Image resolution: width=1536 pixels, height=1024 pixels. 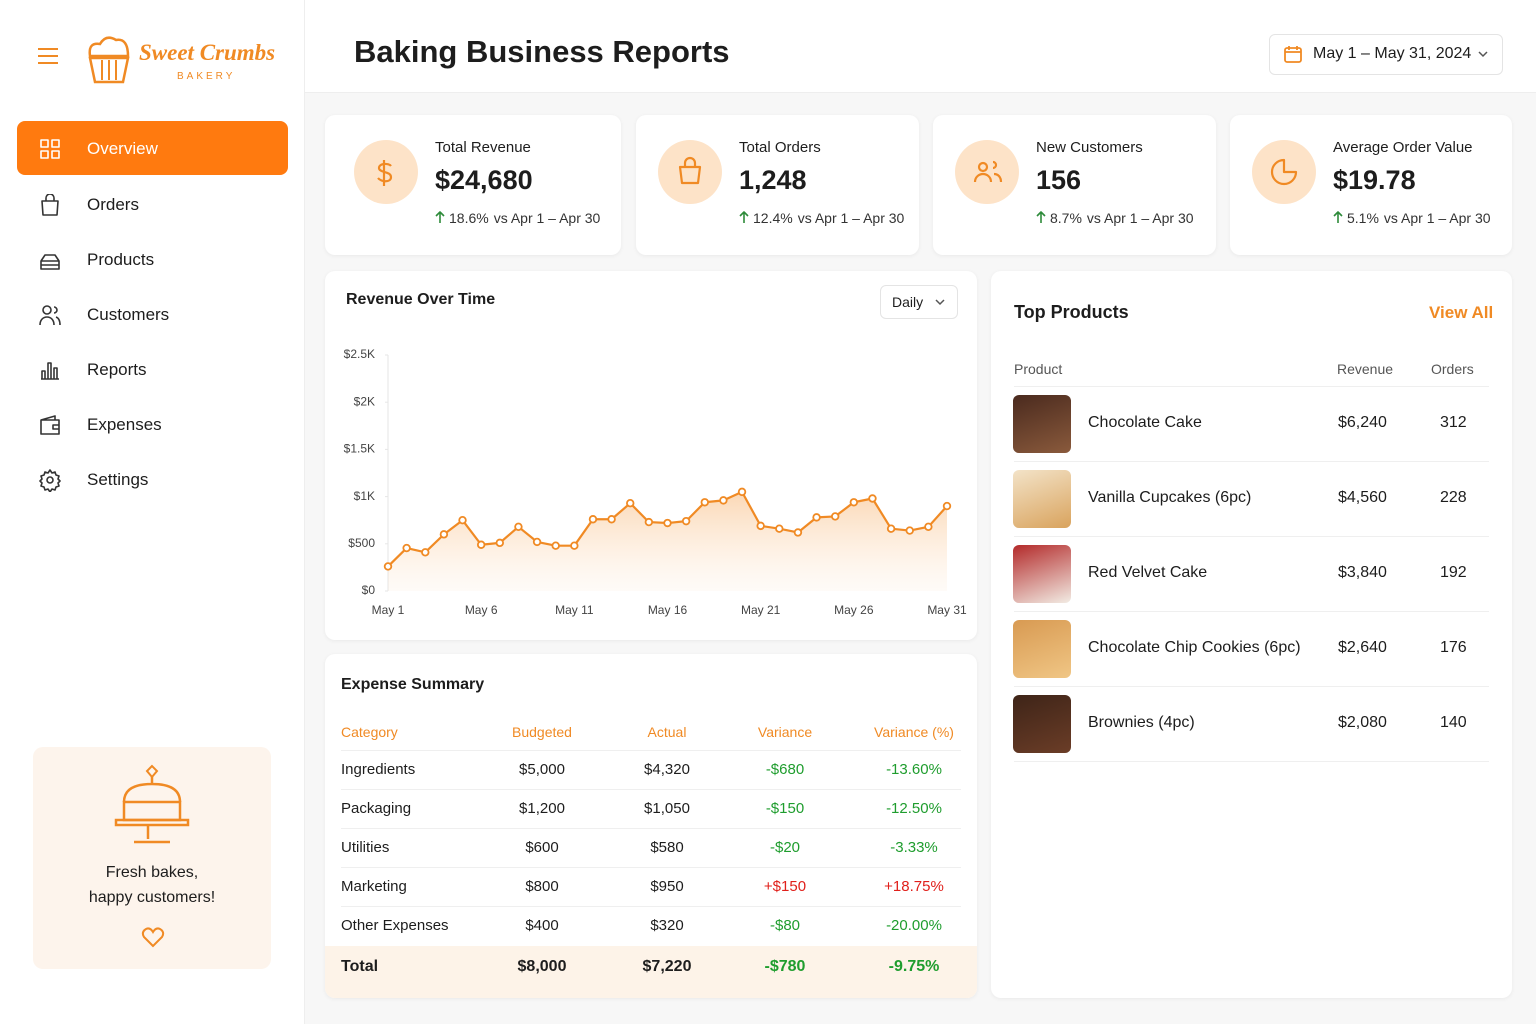 What do you see at coordinates (667, 769) in the screenshot?
I see `cell: $4,320` at bounding box center [667, 769].